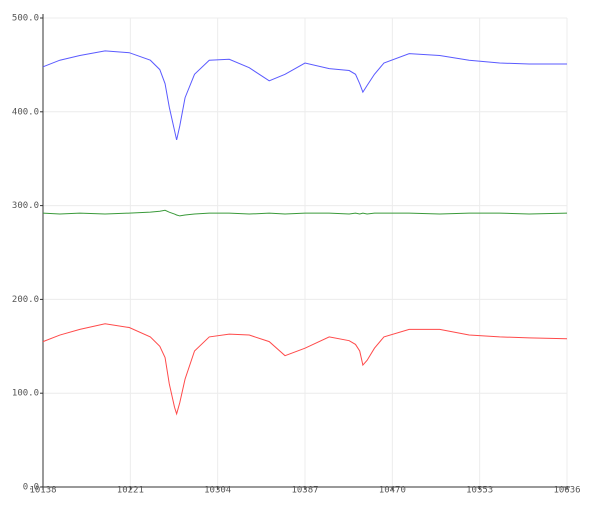 Image resolution: width=594 pixels, height=507 pixels. I want to click on x-tick-label: 10470, so click(392, 491).